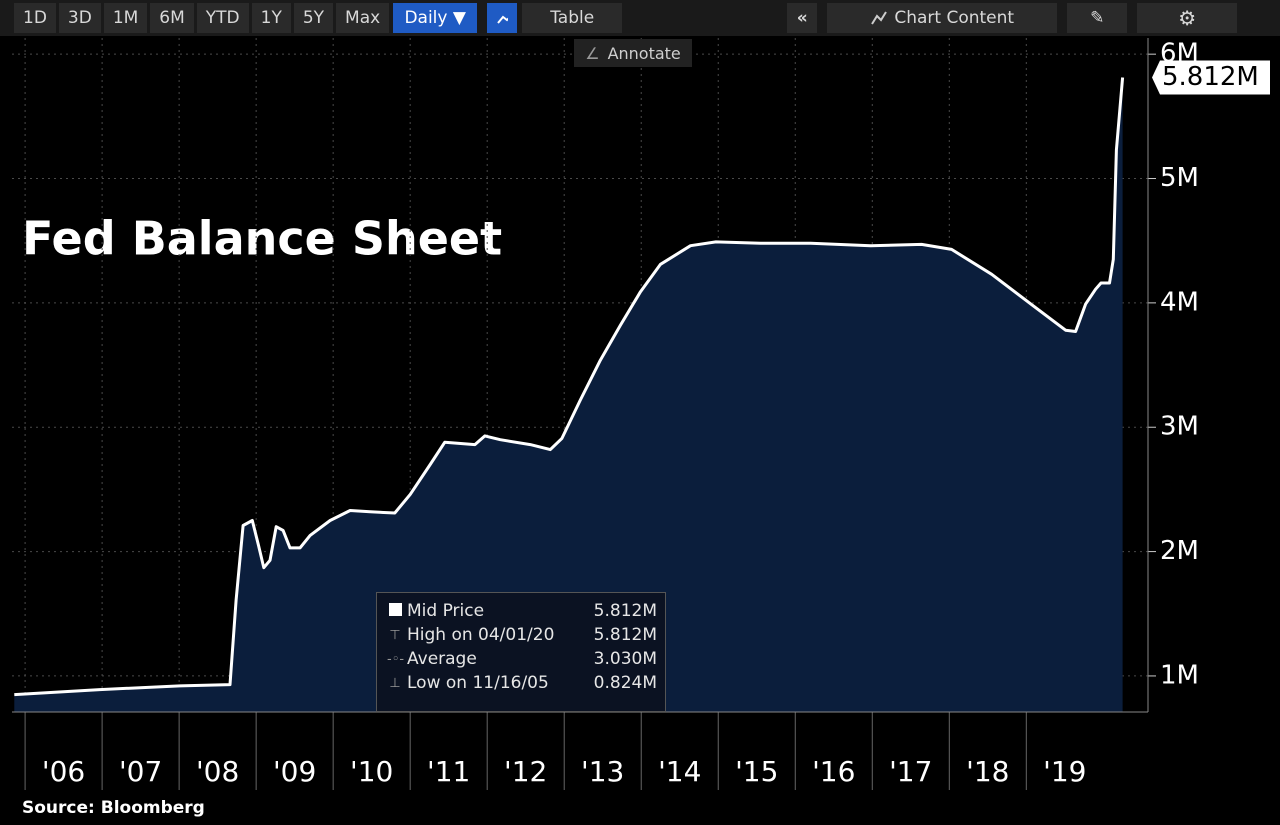  What do you see at coordinates (592, 53) in the screenshot?
I see `annotate-icon: ∠` at bounding box center [592, 53].